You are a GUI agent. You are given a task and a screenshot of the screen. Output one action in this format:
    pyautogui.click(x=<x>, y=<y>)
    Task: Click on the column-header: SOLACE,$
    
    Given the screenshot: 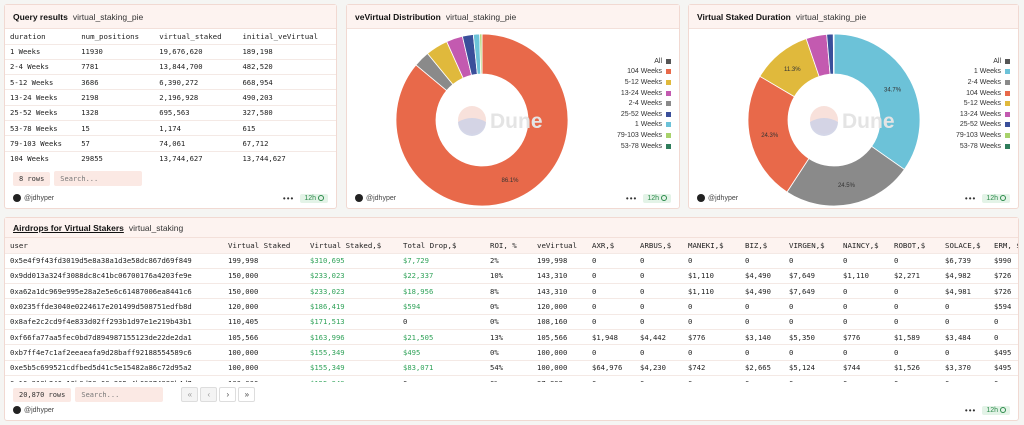 What is the action you would take?
    pyautogui.click(x=963, y=245)
    